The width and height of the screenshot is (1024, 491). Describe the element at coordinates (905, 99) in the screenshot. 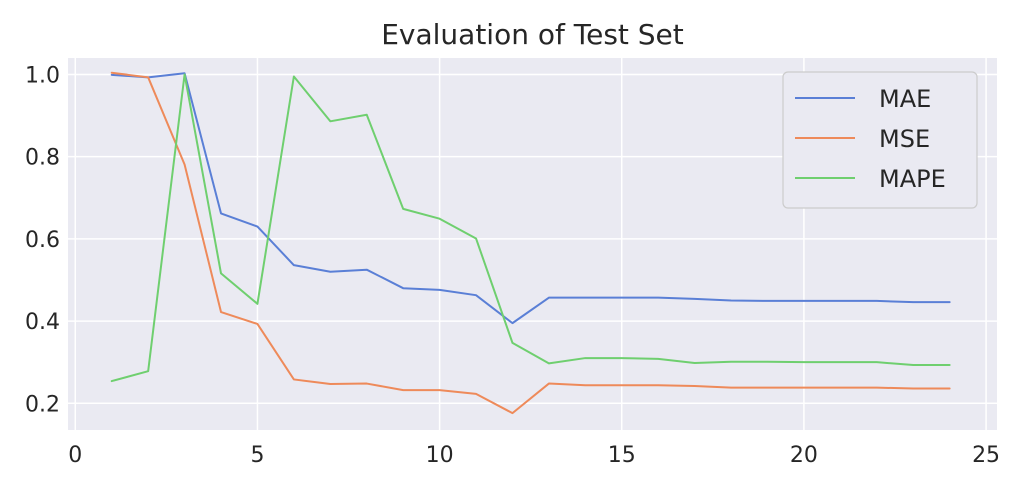

I see `legend-label-mae: MAE` at that location.